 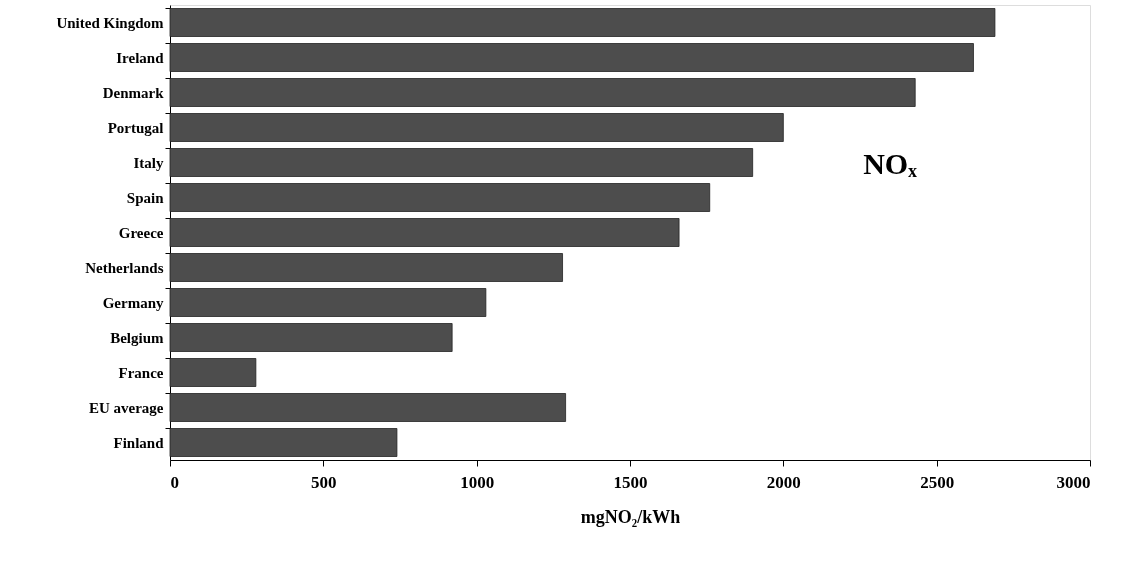 I want to click on y-tick-label: Greece, so click(x=141, y=232).